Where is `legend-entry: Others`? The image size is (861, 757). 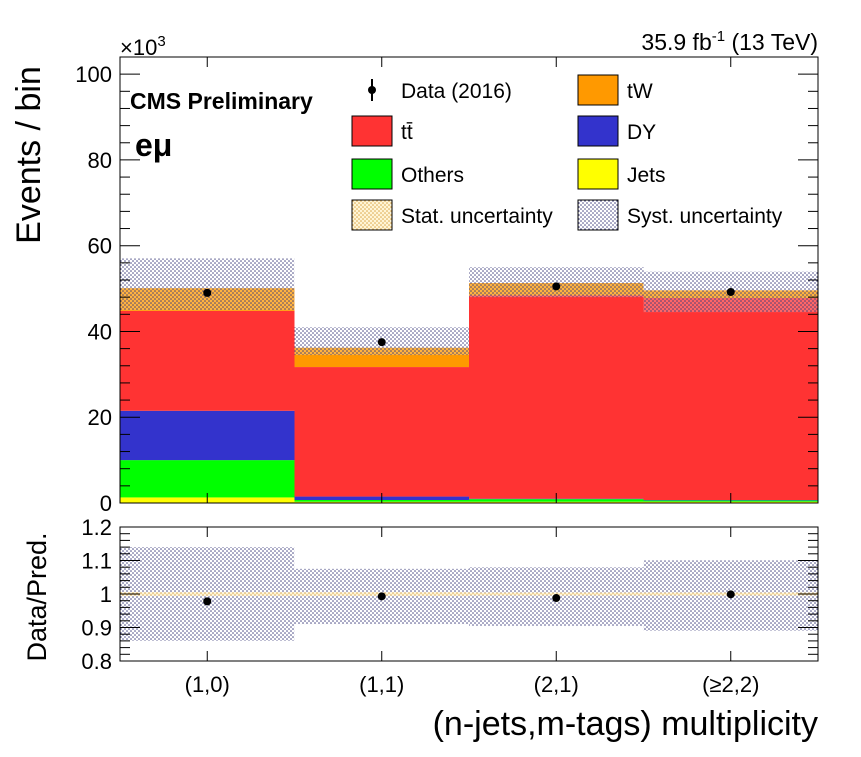
legend-entry: Others is located at coordinates (408, 174).